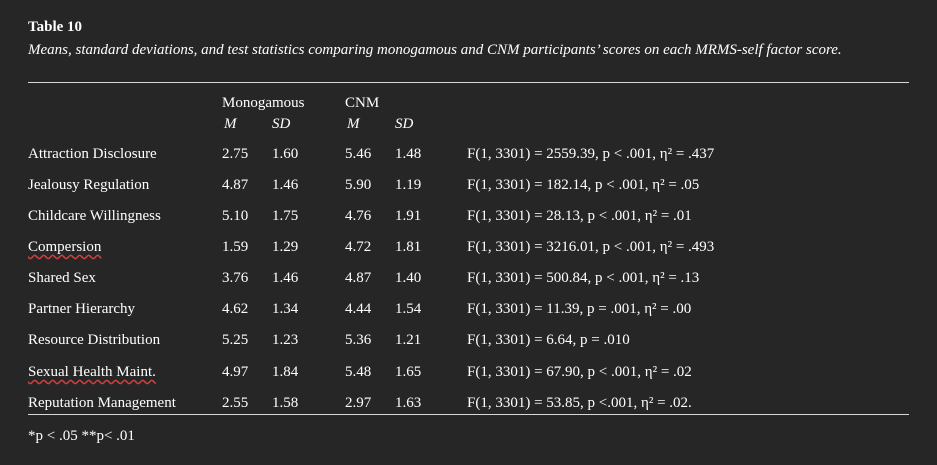 The width and height of the screenshot is (937, 465). What do you see at coordinates (94, 340) in the screenshot?
I see `row-label: Resource Distribution` at bounding box center [94, 340].